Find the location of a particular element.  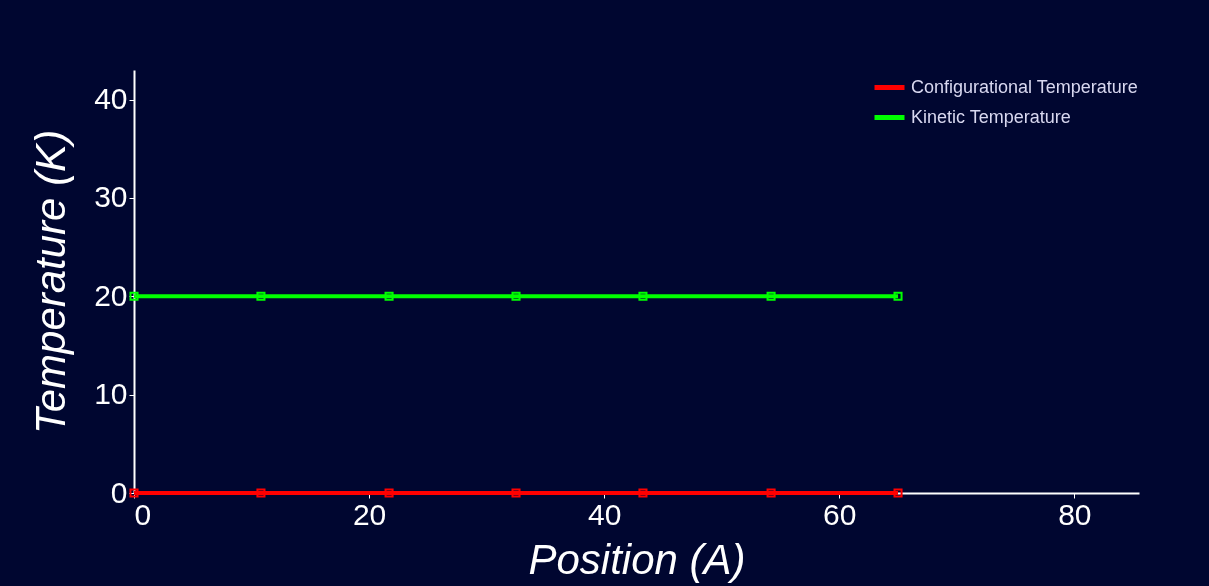

y-tick-label: 40 is located at coordinates (111, 99).